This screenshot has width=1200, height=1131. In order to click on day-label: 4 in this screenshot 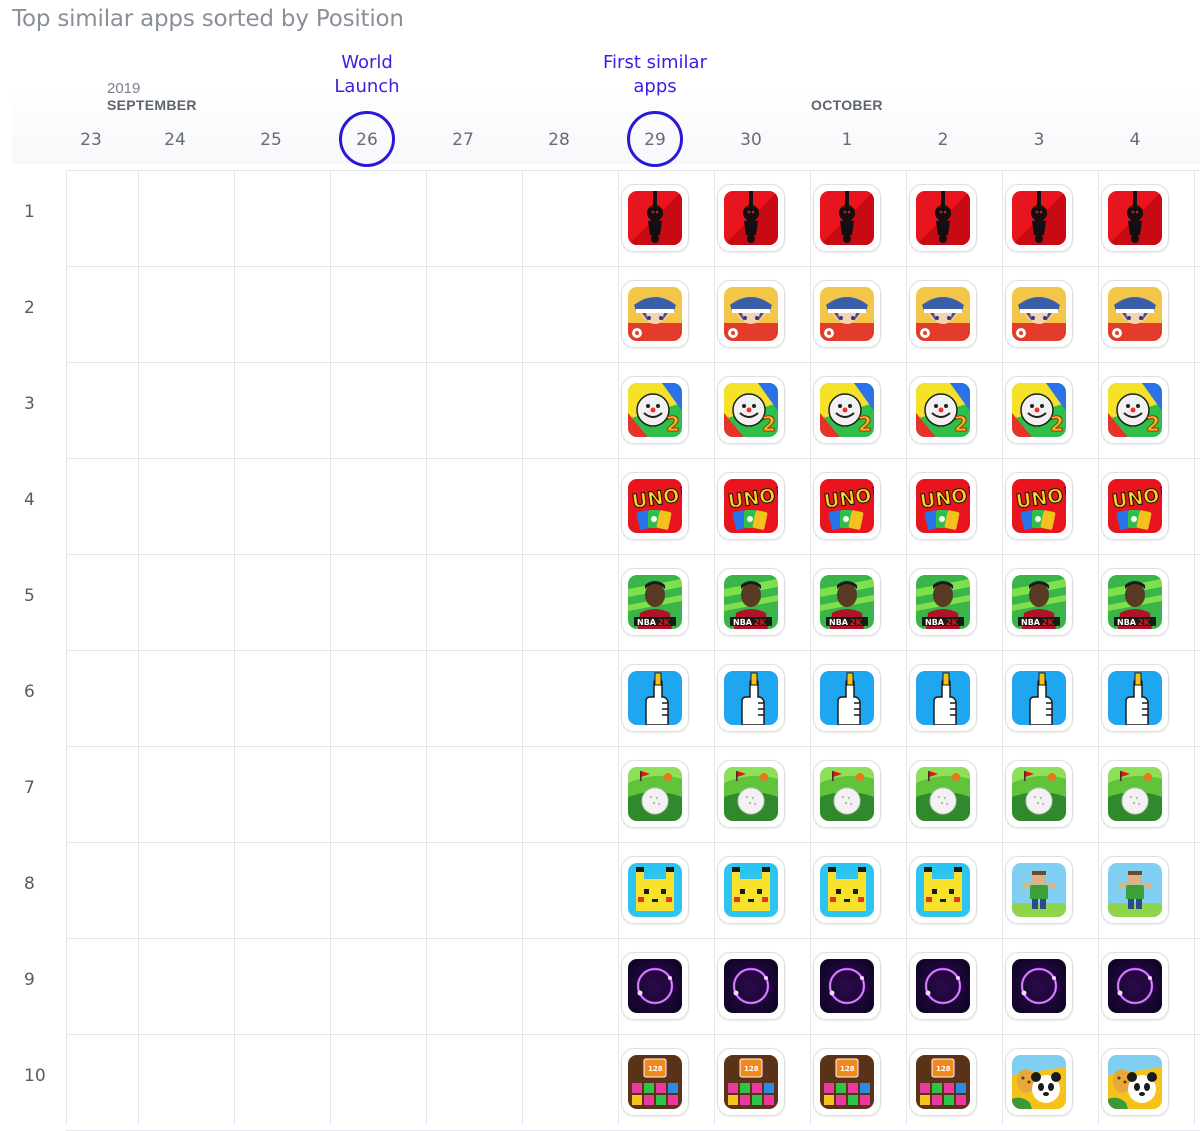, I will do `click(1135, 140)`.